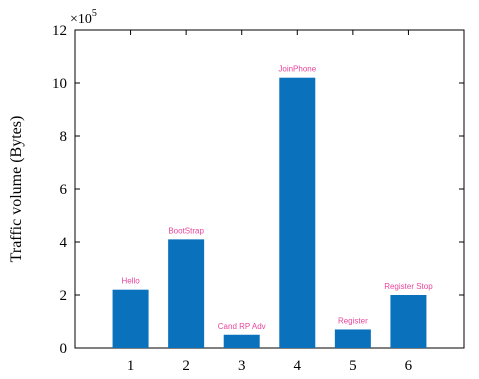 The image size is (479, 379). What do you see at coordinates (59, 84) in the screenshot?
I see `y-tick-label: 10` at bounding box center [59, 84].